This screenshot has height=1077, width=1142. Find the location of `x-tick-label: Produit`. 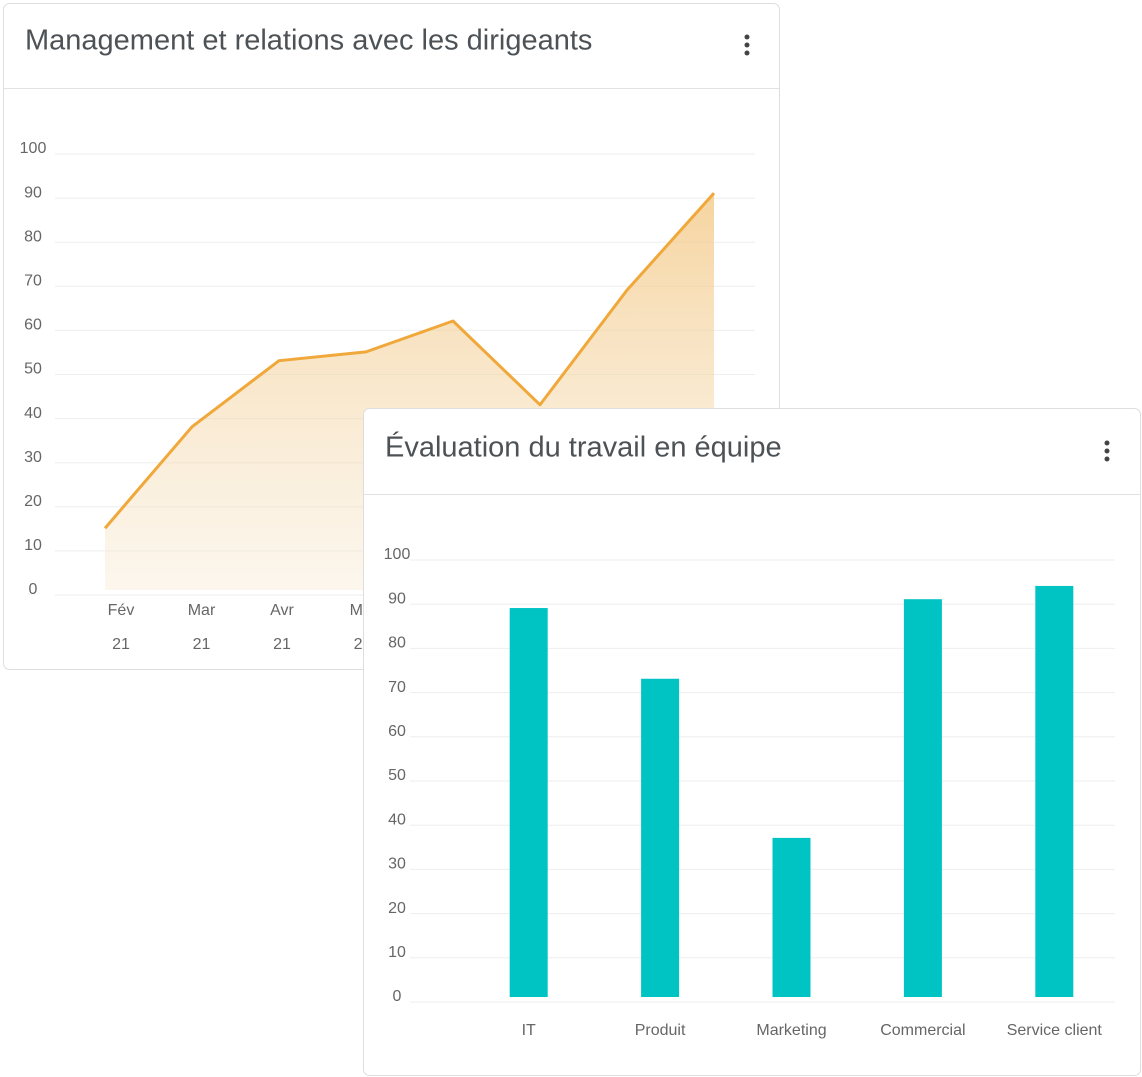

x-tick-label: Produit is located at coordinates (660, 1030).